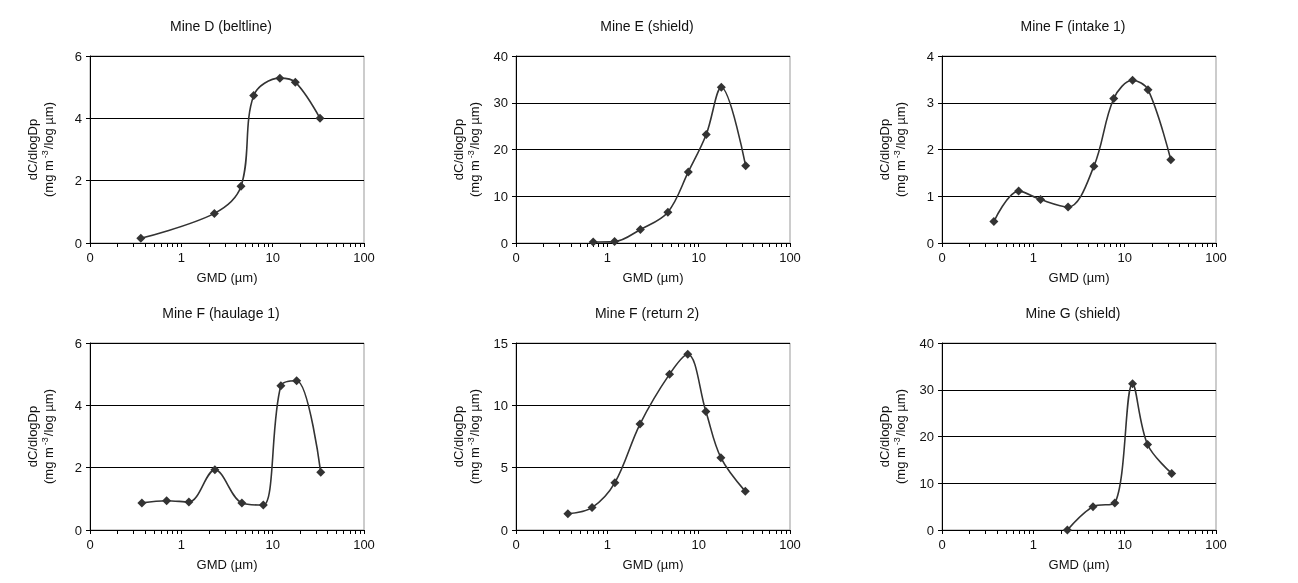 The image size is (1298, 583). Describe the element at coordinates (1073, 26) in the screenshot. I see `chart-title: Mine F (intake 1)` at that location.